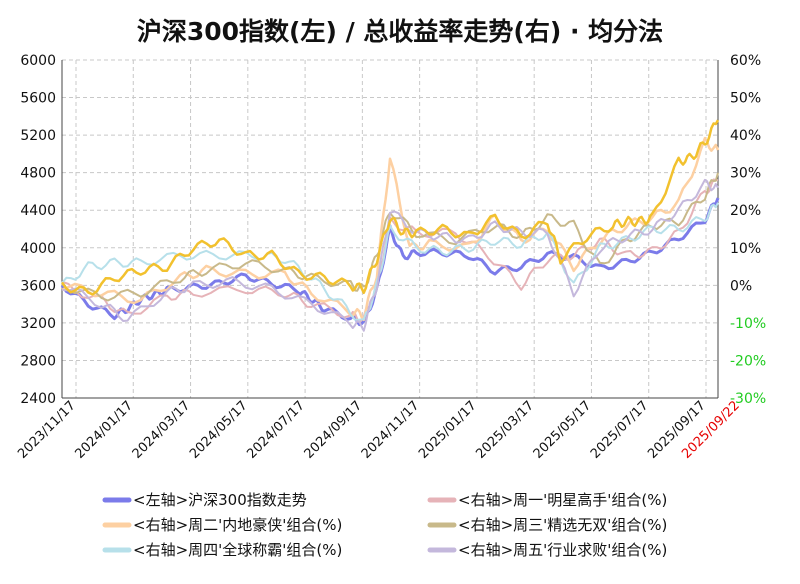  Describe the element at coordinates (745, 174) in the screenshot. I see `y-right-tick-label: 30%` at that location.